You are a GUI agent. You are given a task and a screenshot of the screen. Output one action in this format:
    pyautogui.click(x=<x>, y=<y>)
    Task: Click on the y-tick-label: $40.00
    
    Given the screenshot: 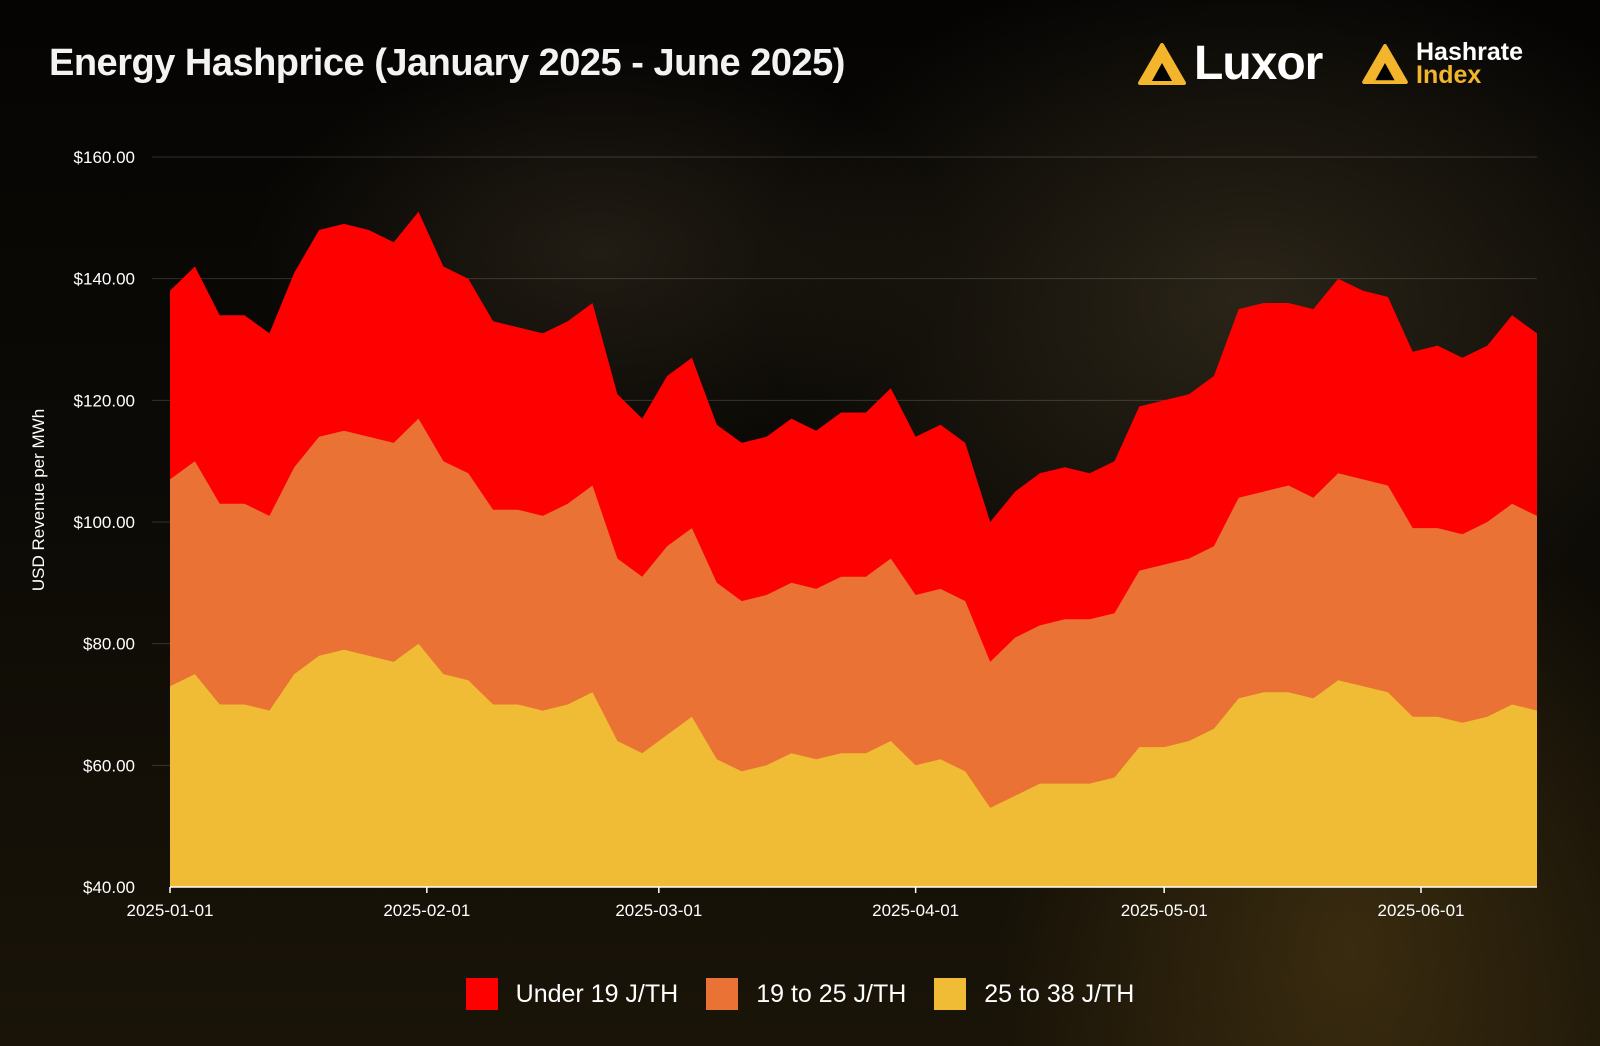 What is the action you would take?
    pyautogui.click(x=109, y=887)
    